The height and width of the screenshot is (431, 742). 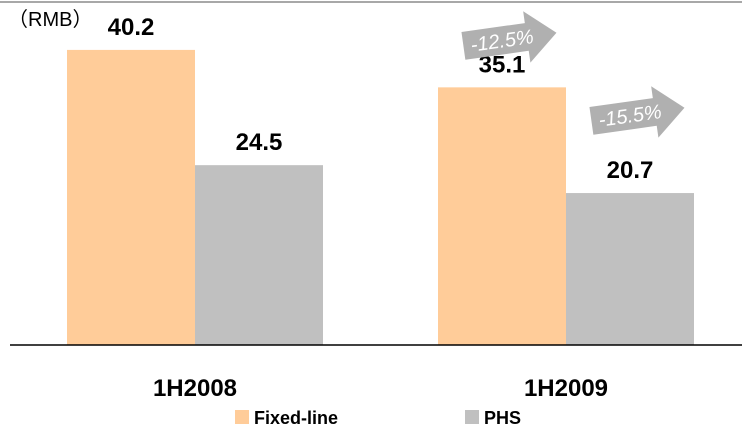 What do you see at coordinates (259, 255) in the screenshot?
I see `bar-phs-1h2008` at bounding box center [259, 255].